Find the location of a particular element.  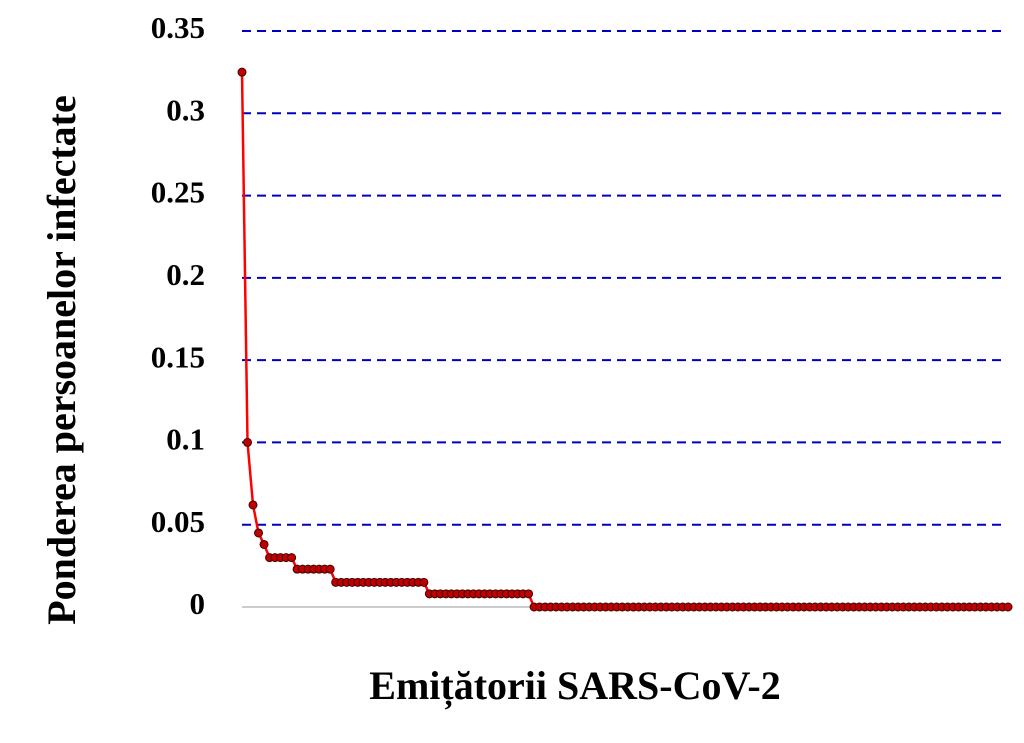

y-tick-label: 0.1 is located at coordinates (185, 439).